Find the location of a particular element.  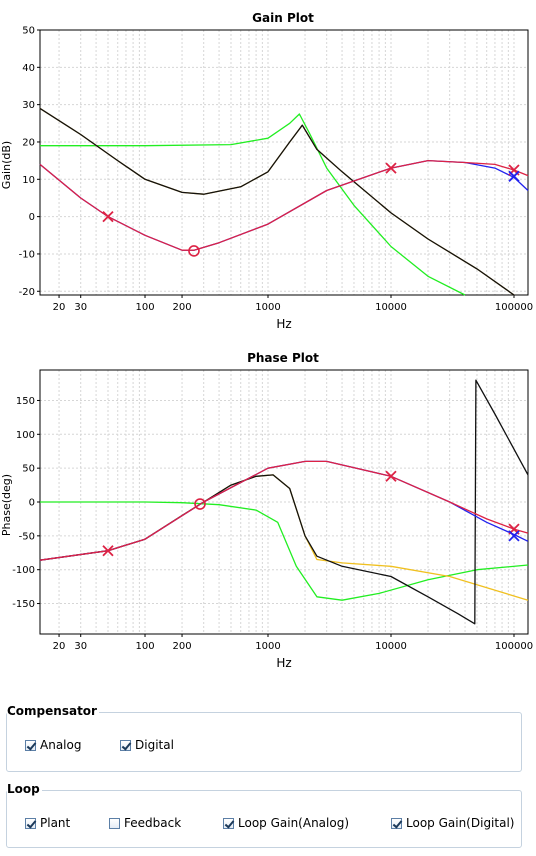

gain-x-tick-label: 10000 is located at coordinates (391, 307).